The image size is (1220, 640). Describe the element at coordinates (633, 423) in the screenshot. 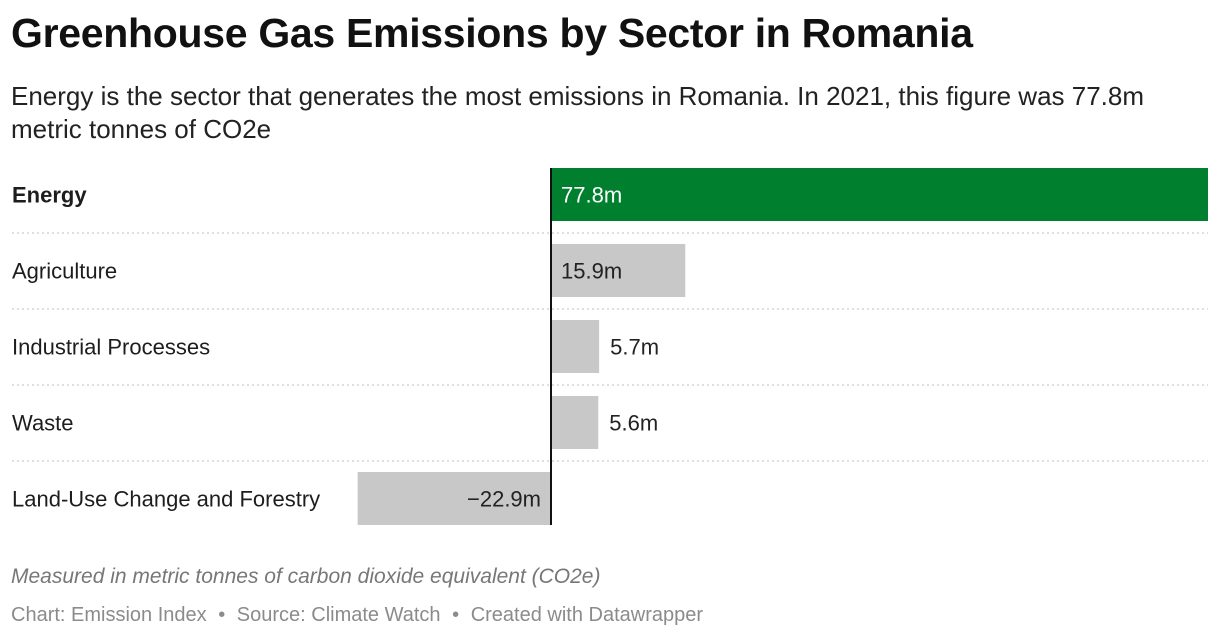

I see `value-label: 5.6m` at that location.